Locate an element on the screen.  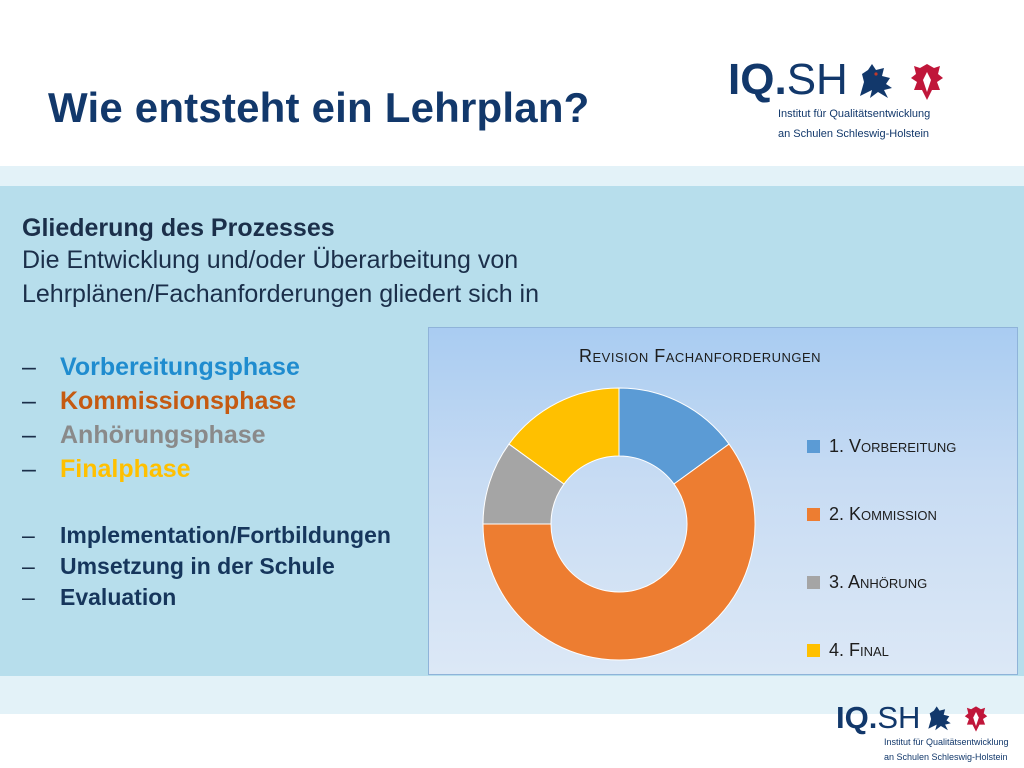
legend-label: 3. Anhörung is located at coordinates (878, 581).